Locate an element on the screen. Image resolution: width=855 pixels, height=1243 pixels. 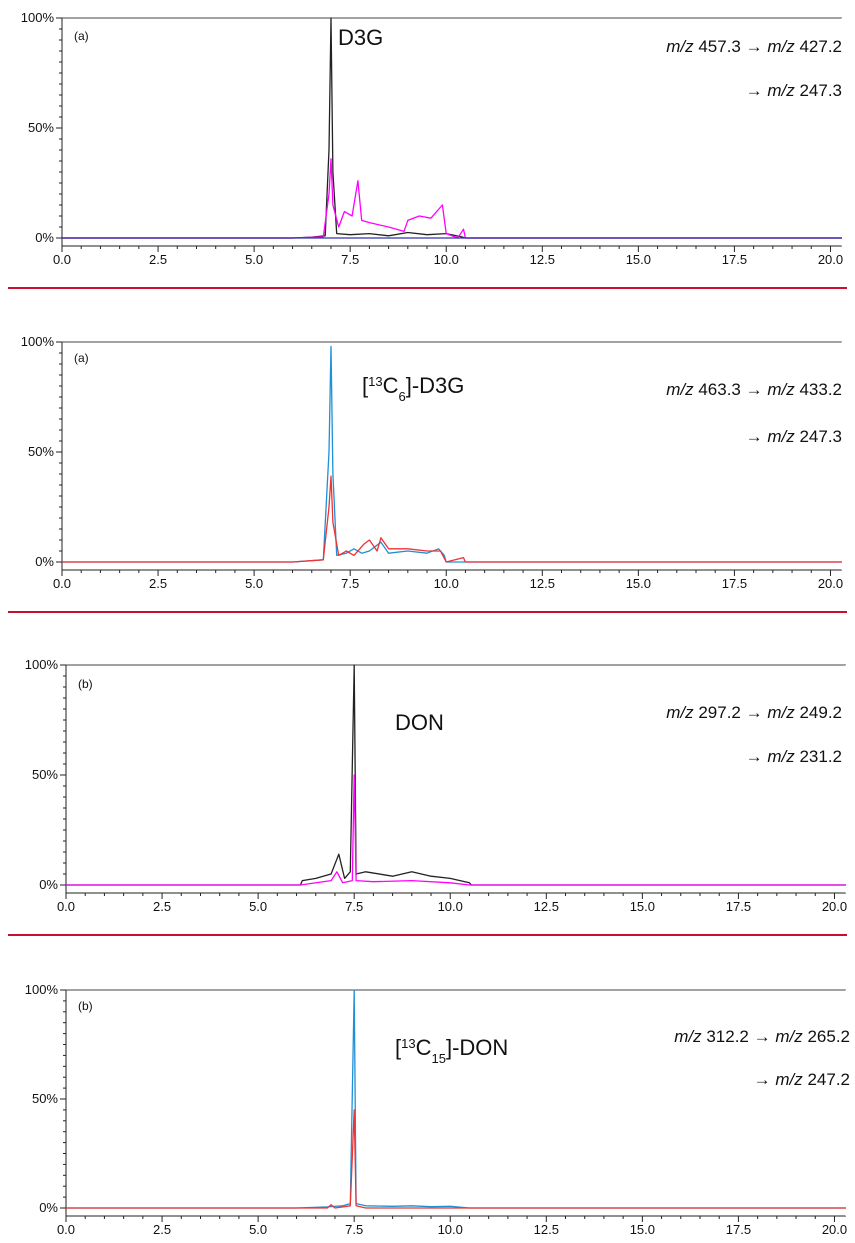
transition-label: → m/z 247.2 is located at coordinates (802, 1079).